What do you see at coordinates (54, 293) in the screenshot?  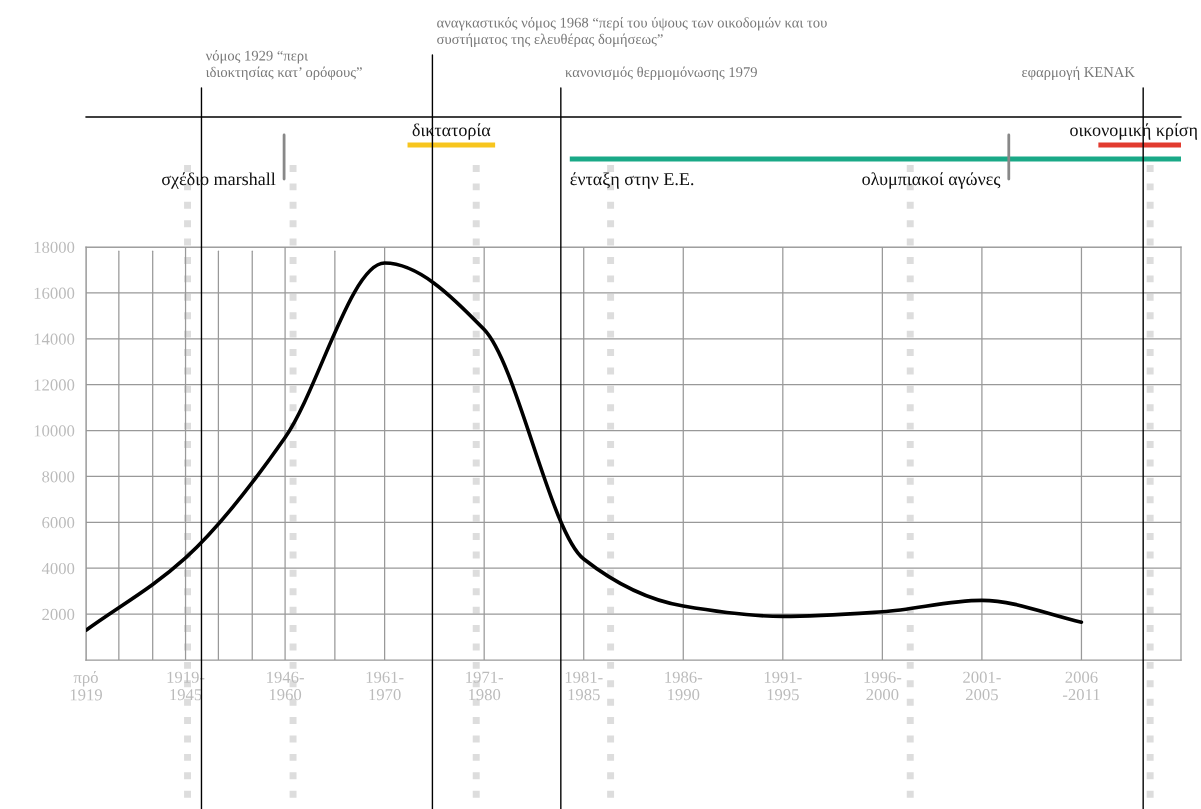 I see `y-tick-label: 16000` at bounding box center [54, 293].